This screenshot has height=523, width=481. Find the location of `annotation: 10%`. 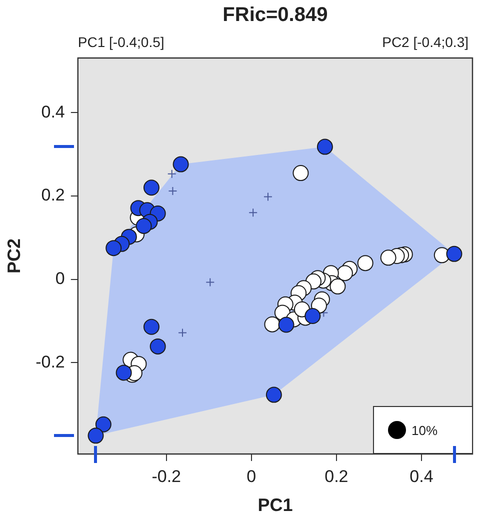

annotation: 10% is located at coordinates (425, 430).